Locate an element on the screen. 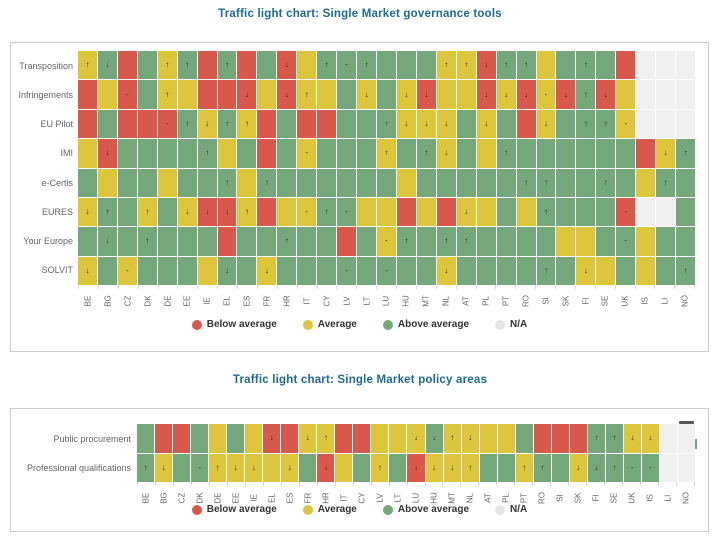 The width and height of the screenshot is (720, 540). legend-item-average: Average is located at coordinates (329, 324).